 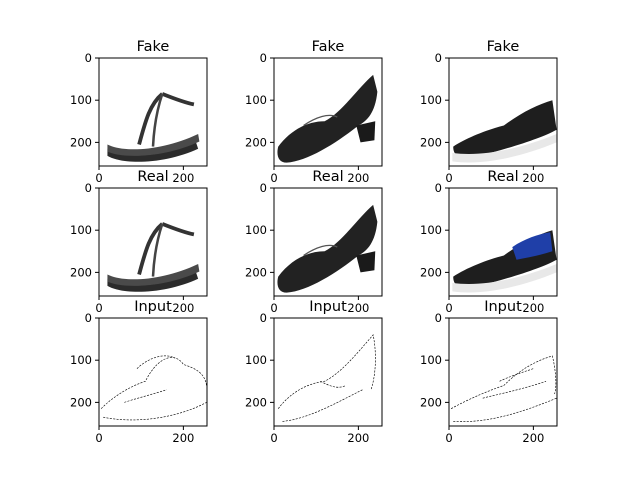 I want to click on panel-1-1: Real 0 100 200 0 200, so click(x=314, y=242).